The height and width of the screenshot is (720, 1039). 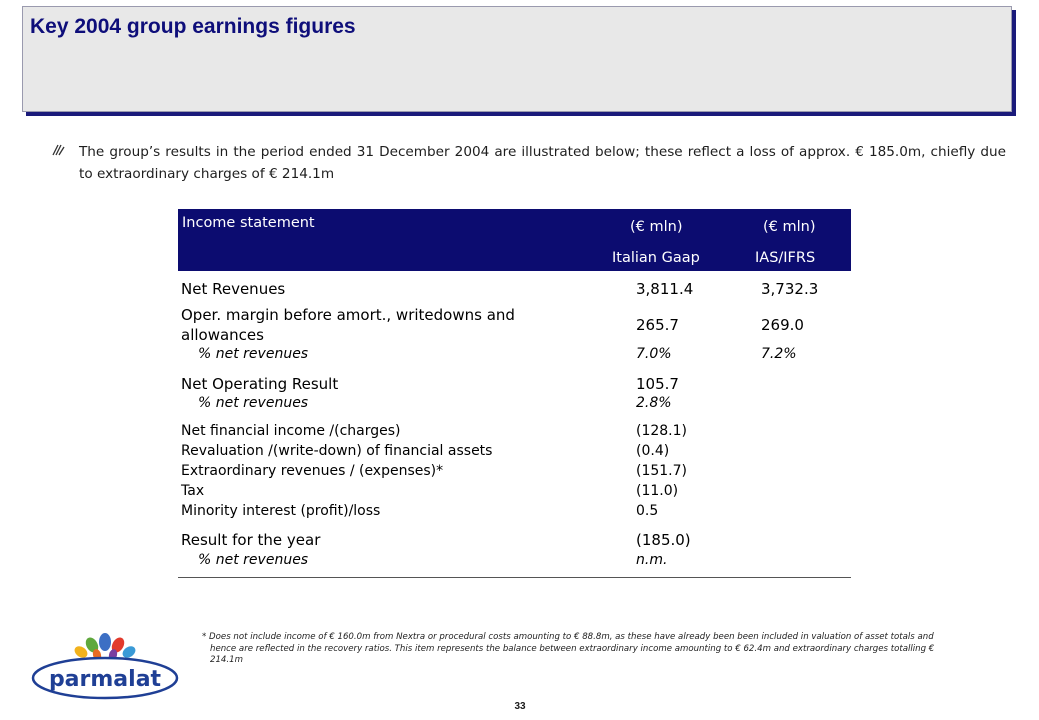 I want to click on page-title: Key 2004 group earnings figures, so click(x=193, y=26).